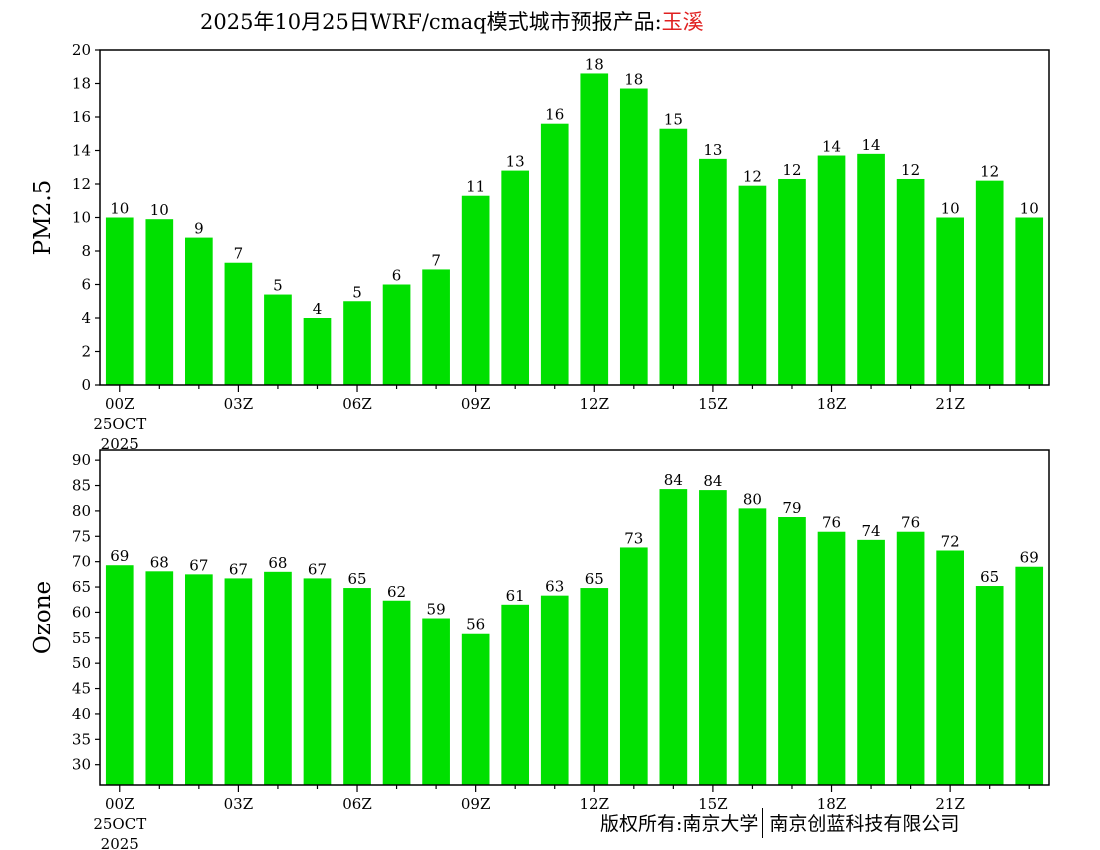 The height and width of the screenshot is (850, 1100). What do you see at coordinates (515, 162) in the screenshot?
I see `bar-value-label: 13` at bounding box center [515, 162].